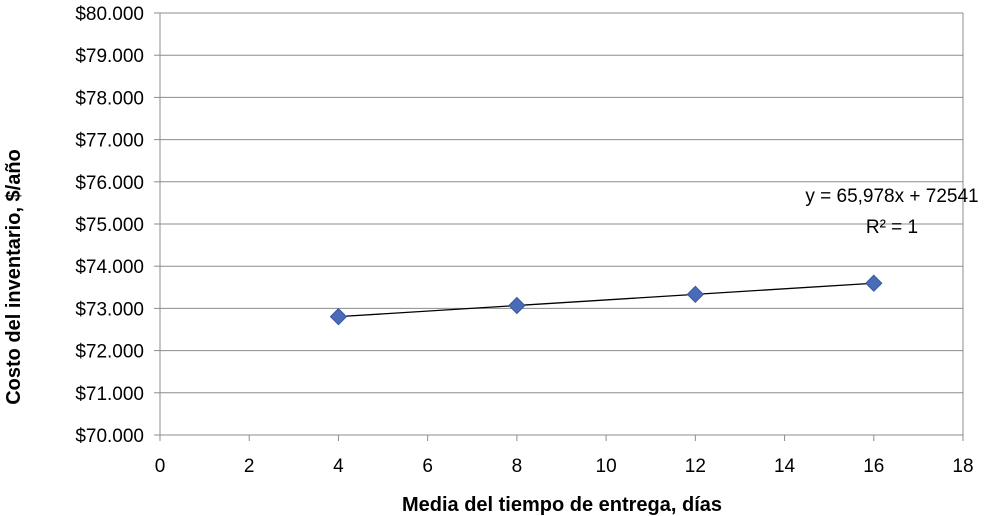 This screenshot has width=1000, height=516. Describe the element at coordinates (109, 436) in the screenshot. I see `y-tick-label: $70.000` at that location.